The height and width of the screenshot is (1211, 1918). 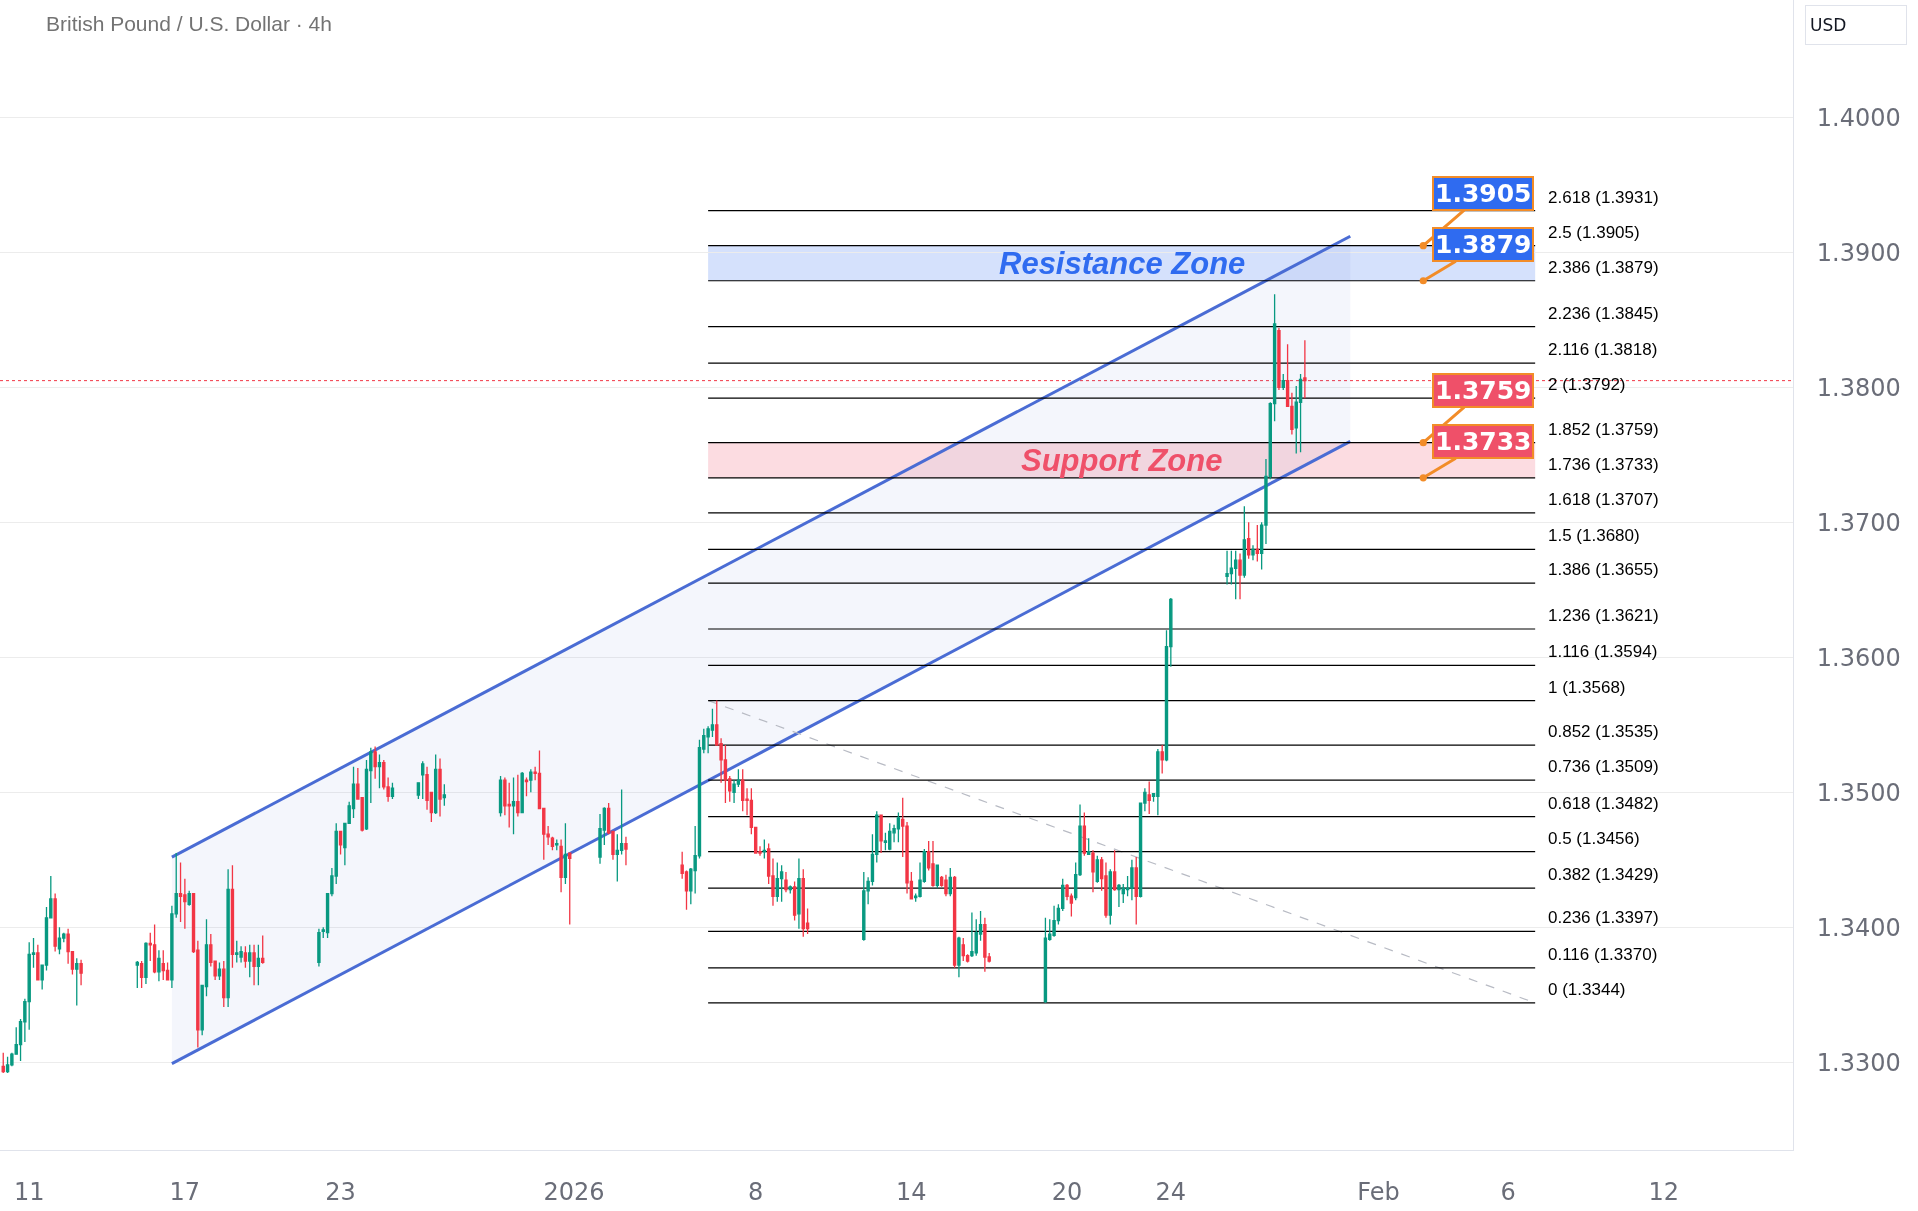 What do you see at coordinates (1603, 499) in the screenshot?
I see `series-label: 1.618 (1.3707)` at bounding box center [1603, 499].